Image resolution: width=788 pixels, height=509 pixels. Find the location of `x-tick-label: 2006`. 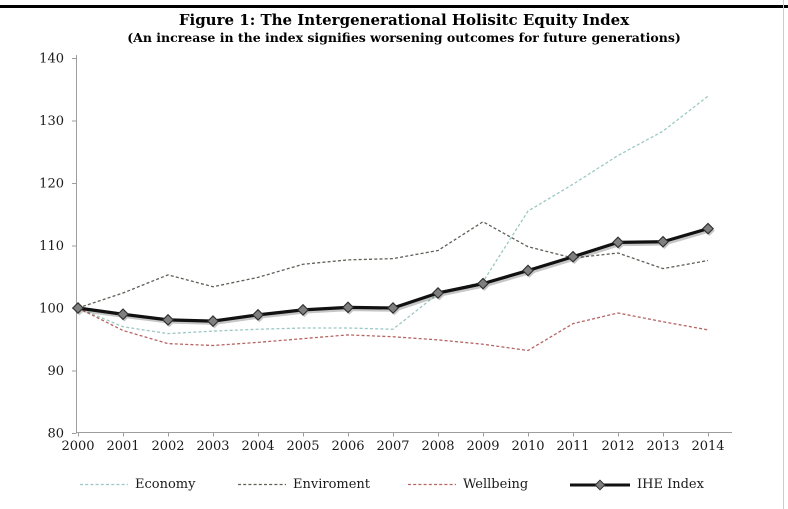

x-tick-label: 2006 is located at coordinates (347, 446).